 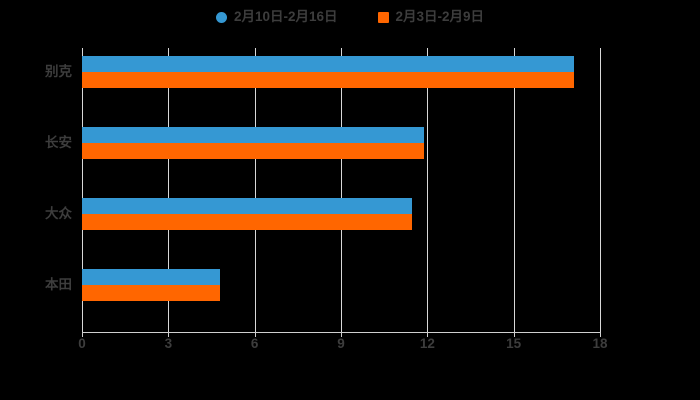 I want to click on legend-label-series-0: 2月10日-2月16日, so click(x=285, y=17).